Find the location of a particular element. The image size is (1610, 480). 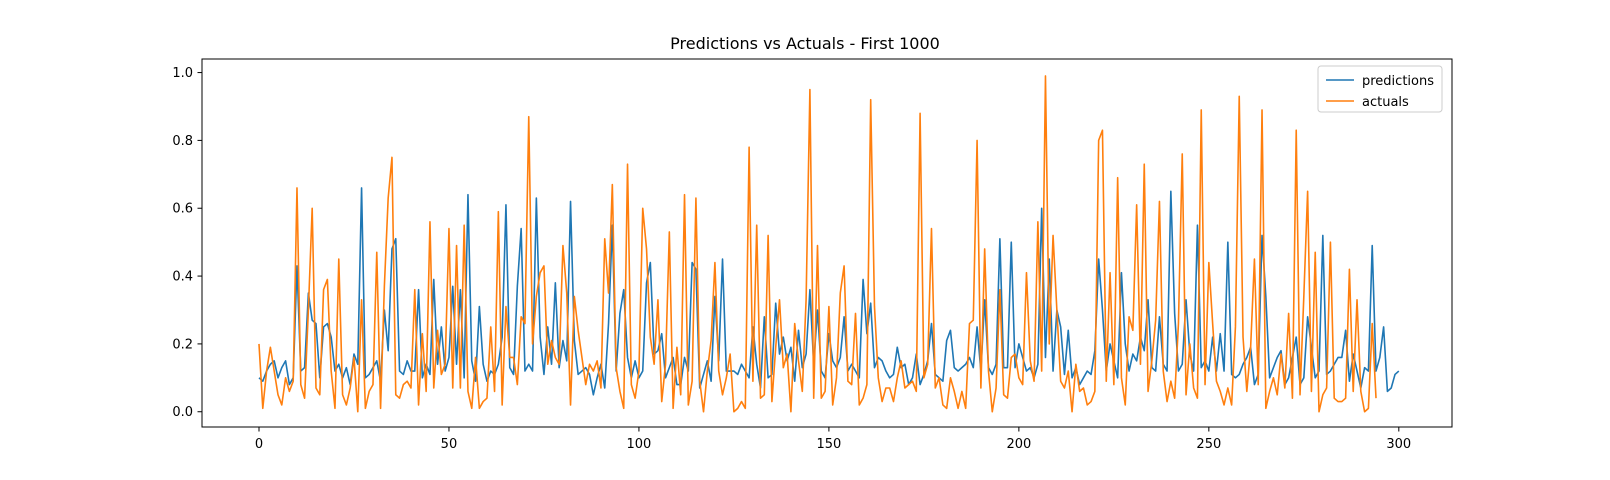

y-tick-label: 0.6 is located at coordinates (182, 209).